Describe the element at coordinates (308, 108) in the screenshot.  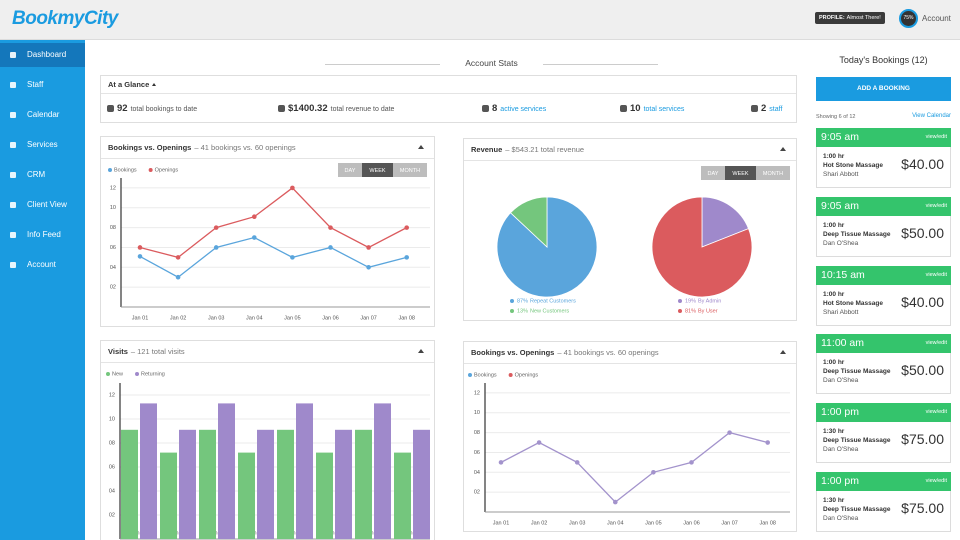
I see `stat-value: $1400.32` at that location.